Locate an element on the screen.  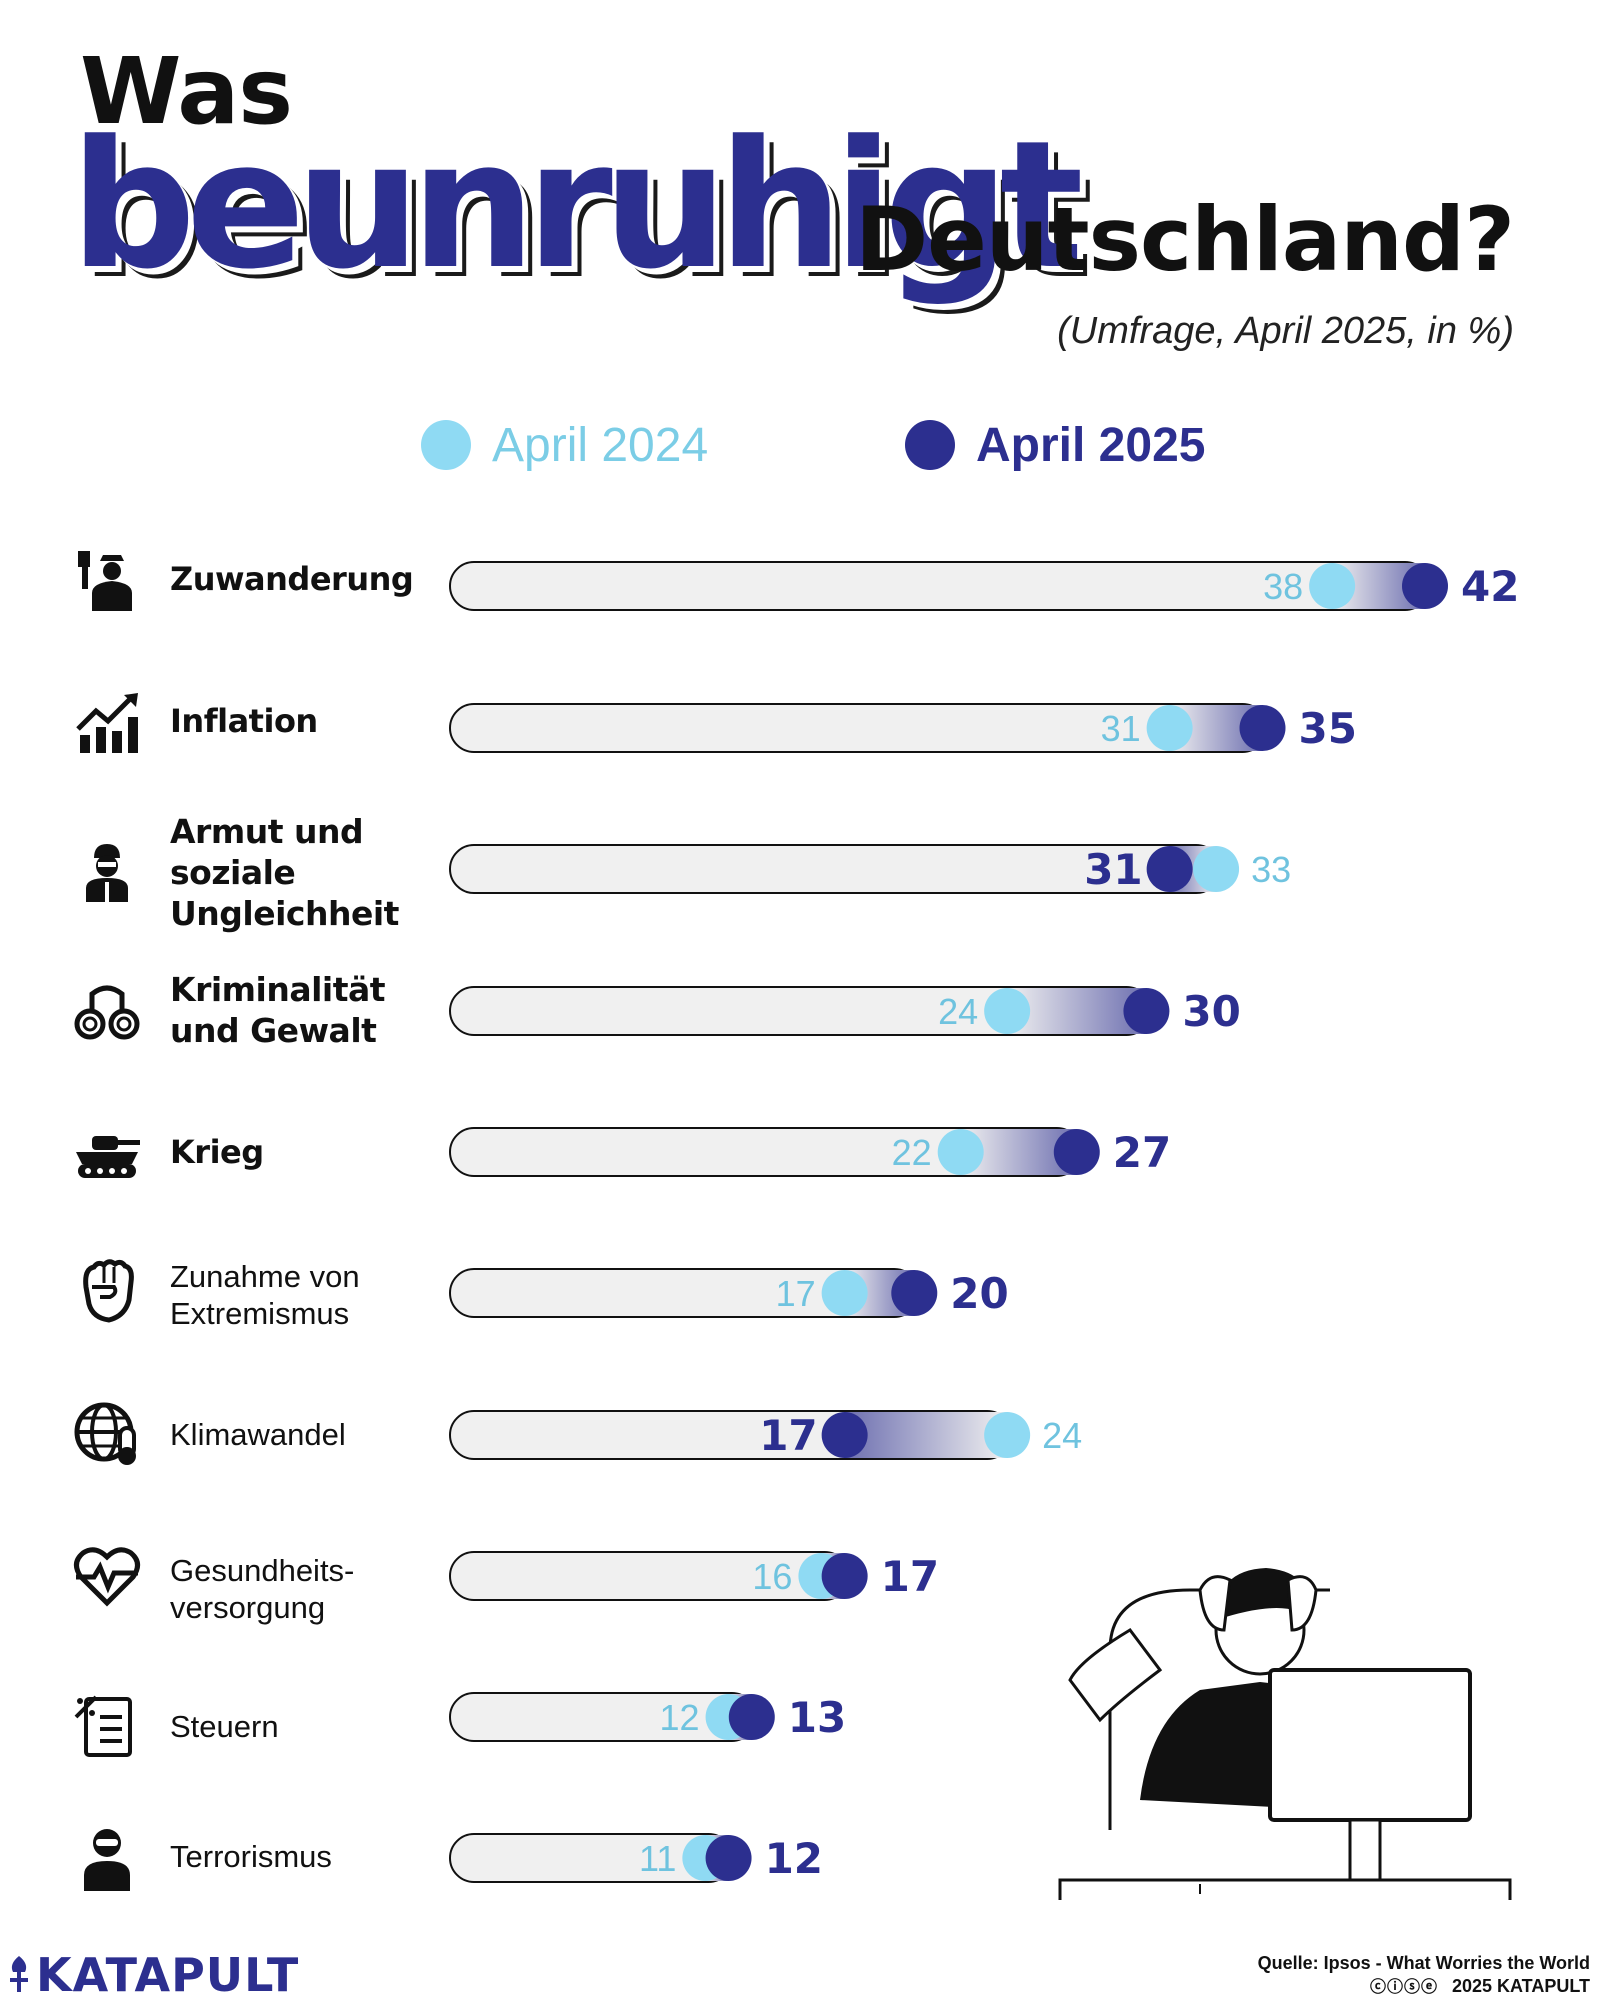
value-label-2024: 31 is located at coordinates (1121, 728).